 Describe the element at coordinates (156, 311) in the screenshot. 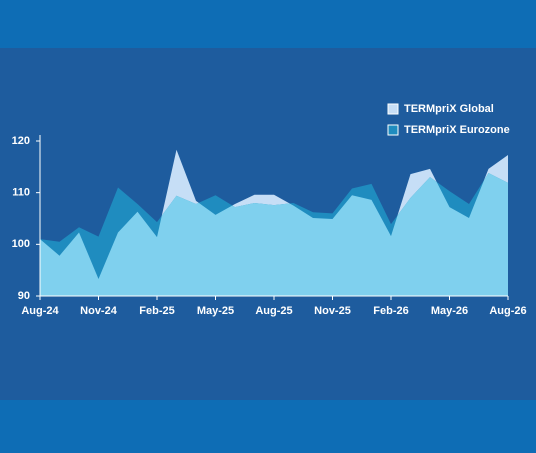

I see `x-tick-label: Feb-25` at that location.